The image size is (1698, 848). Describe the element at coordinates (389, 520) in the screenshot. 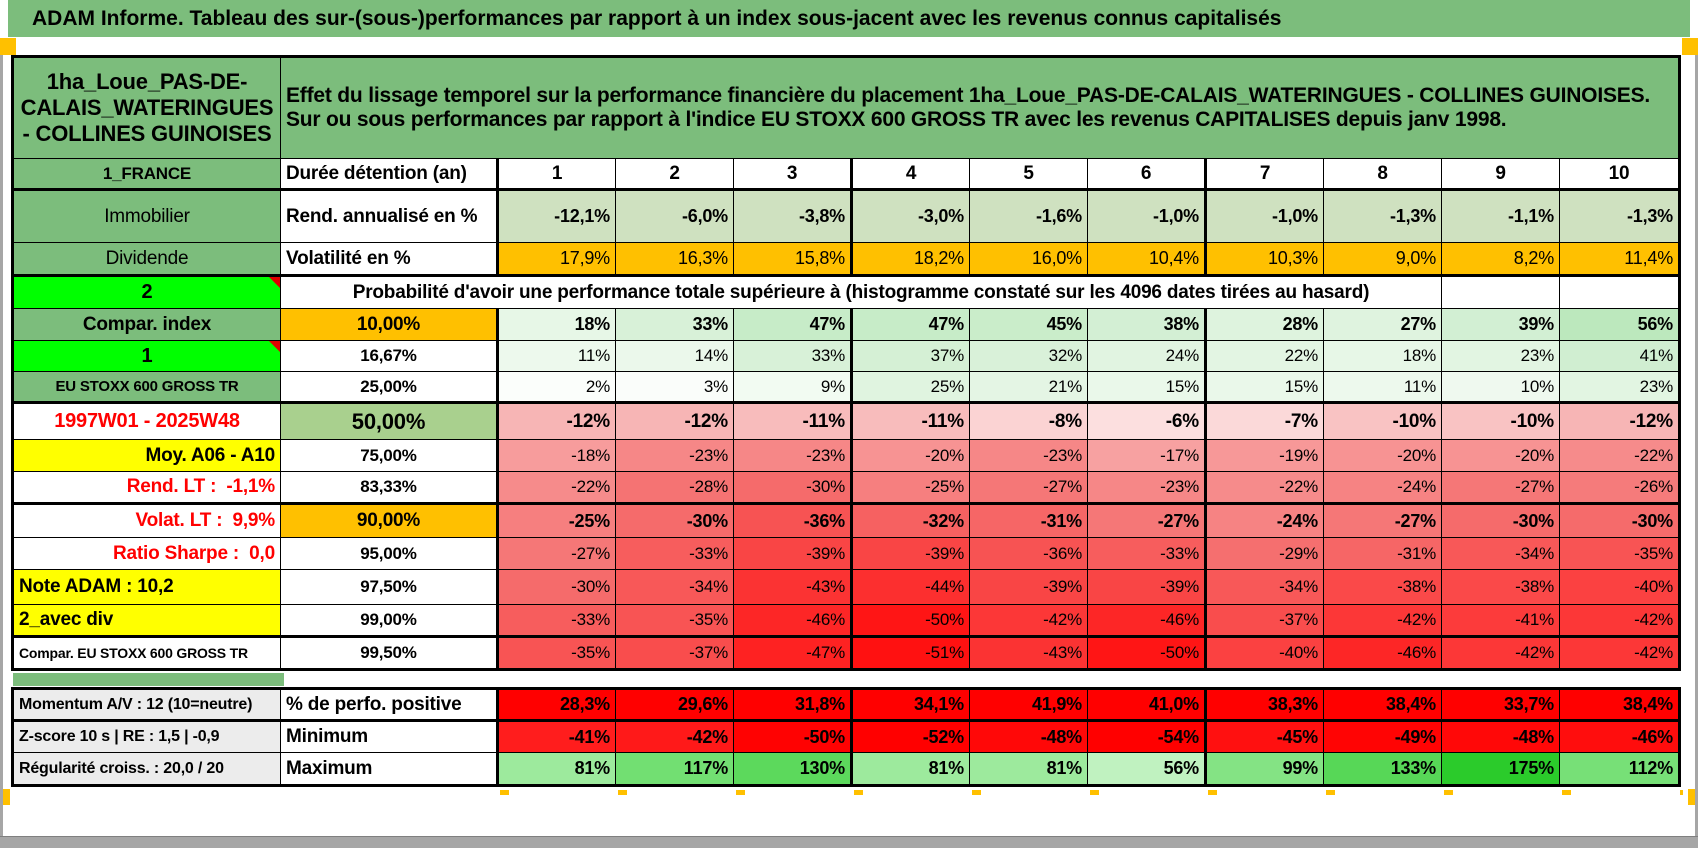

I see `quantile-label: 90,00%` at that location.